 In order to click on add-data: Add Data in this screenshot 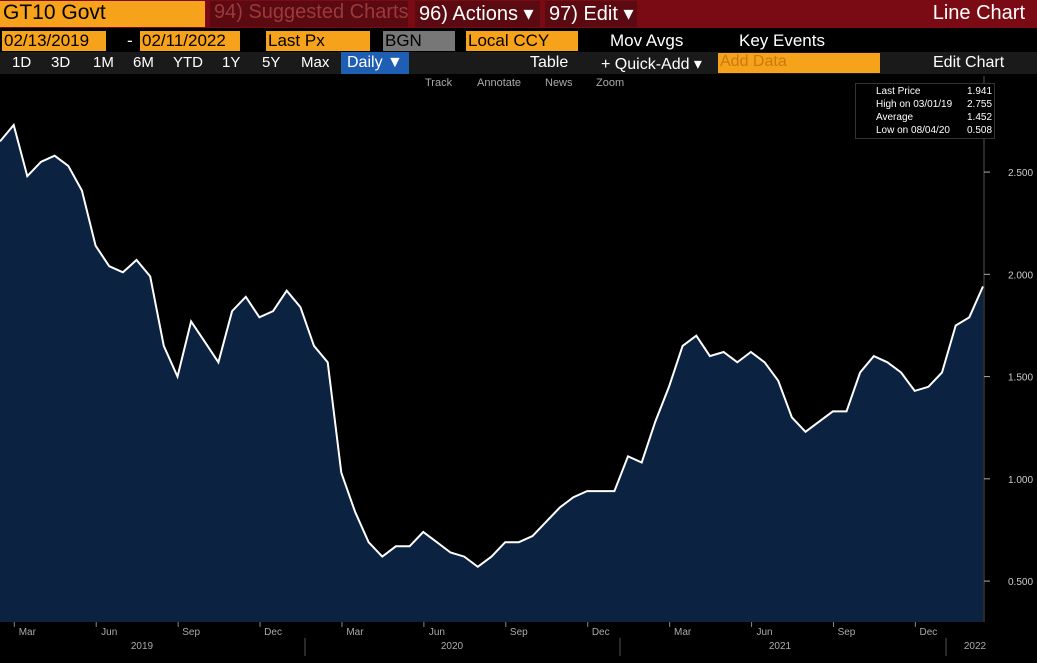, I will do `click(799, 63)`.